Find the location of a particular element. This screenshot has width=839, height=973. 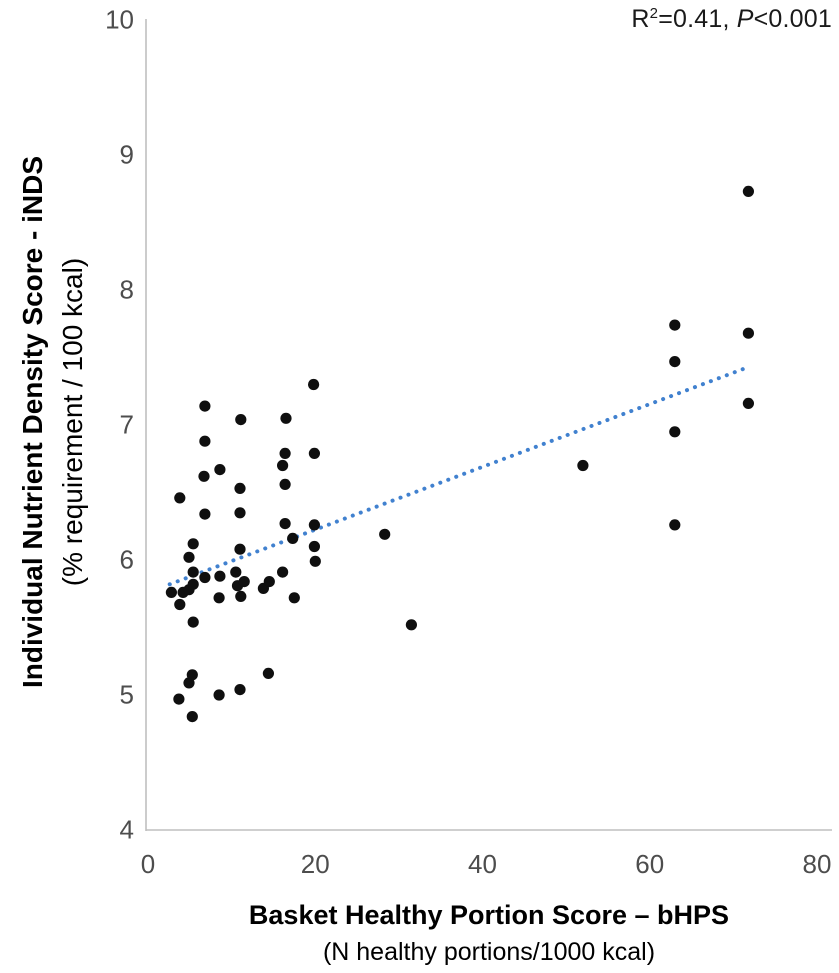

y-tick-label: 7 is located at coordinates (126, 424).